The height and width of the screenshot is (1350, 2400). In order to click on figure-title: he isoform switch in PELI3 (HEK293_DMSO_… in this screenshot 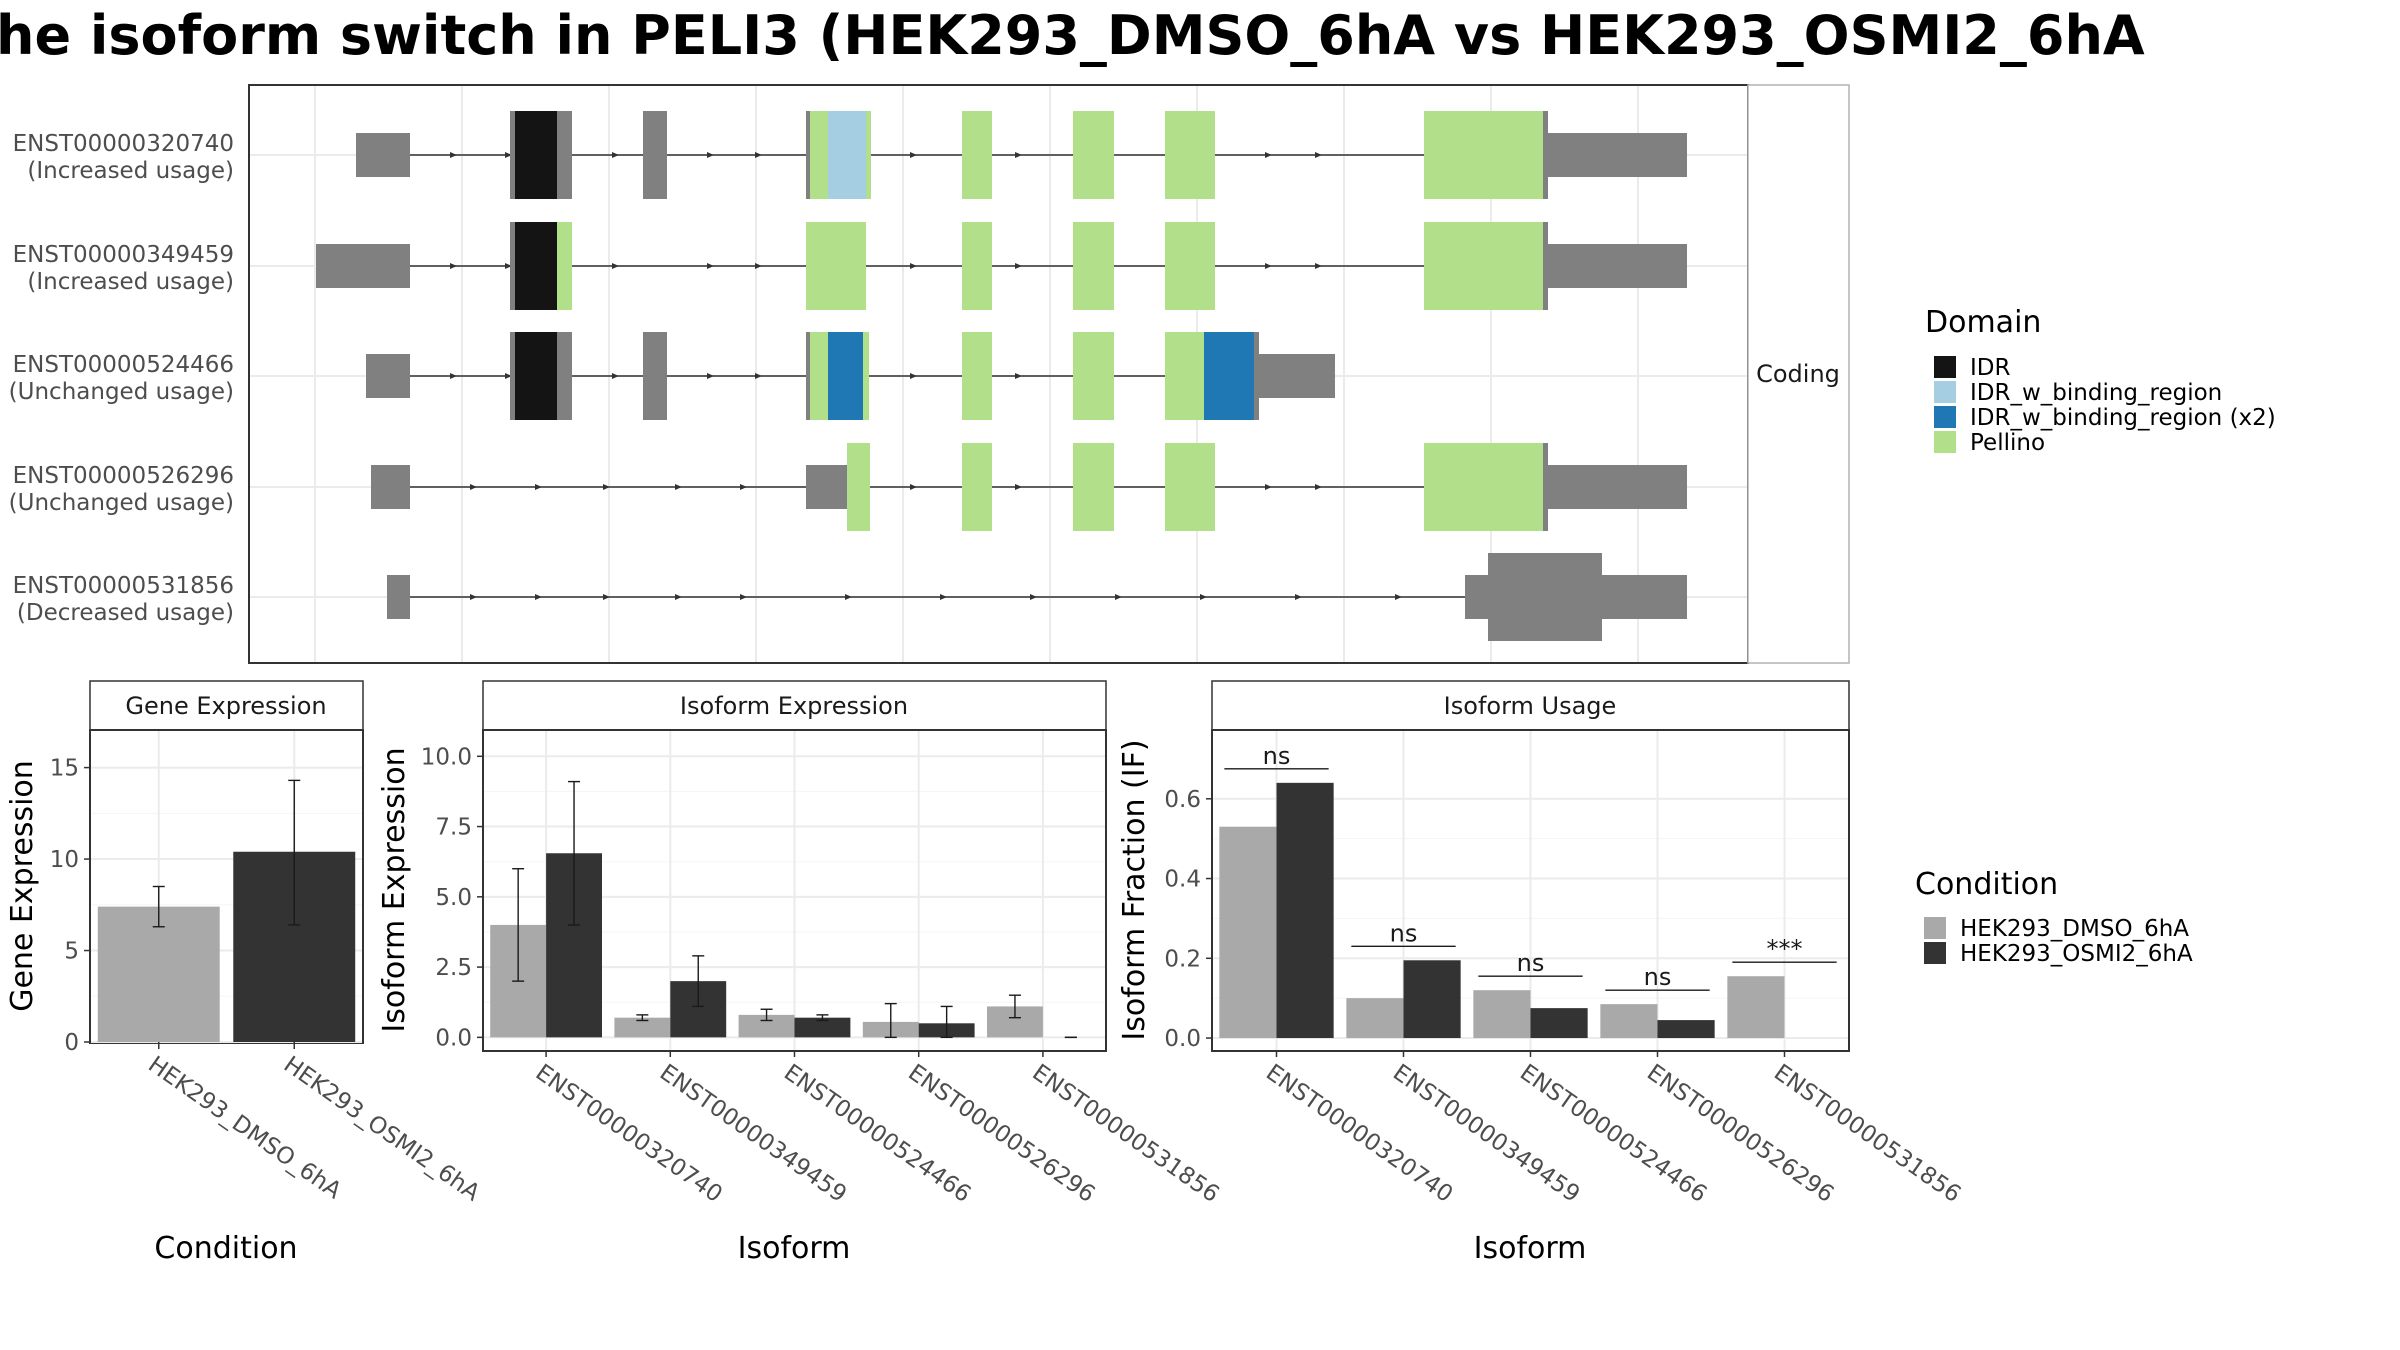, I will do `click(1072, 35)`.